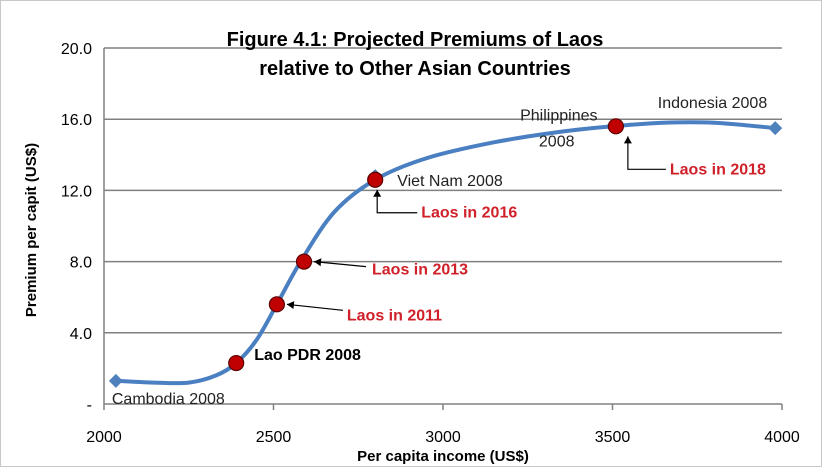 This screenshot has width=822, height=467. Describe the element at coordinates (394, 315) in the screenshot. I see `laos-label: Laos in 2011` at that location.